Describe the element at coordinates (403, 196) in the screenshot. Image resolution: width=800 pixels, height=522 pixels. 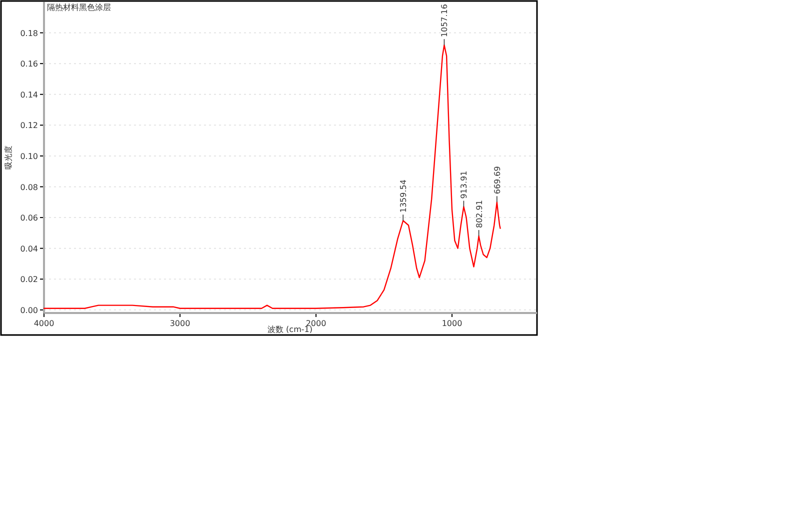
I see `annotation: 1359.54` at that location.